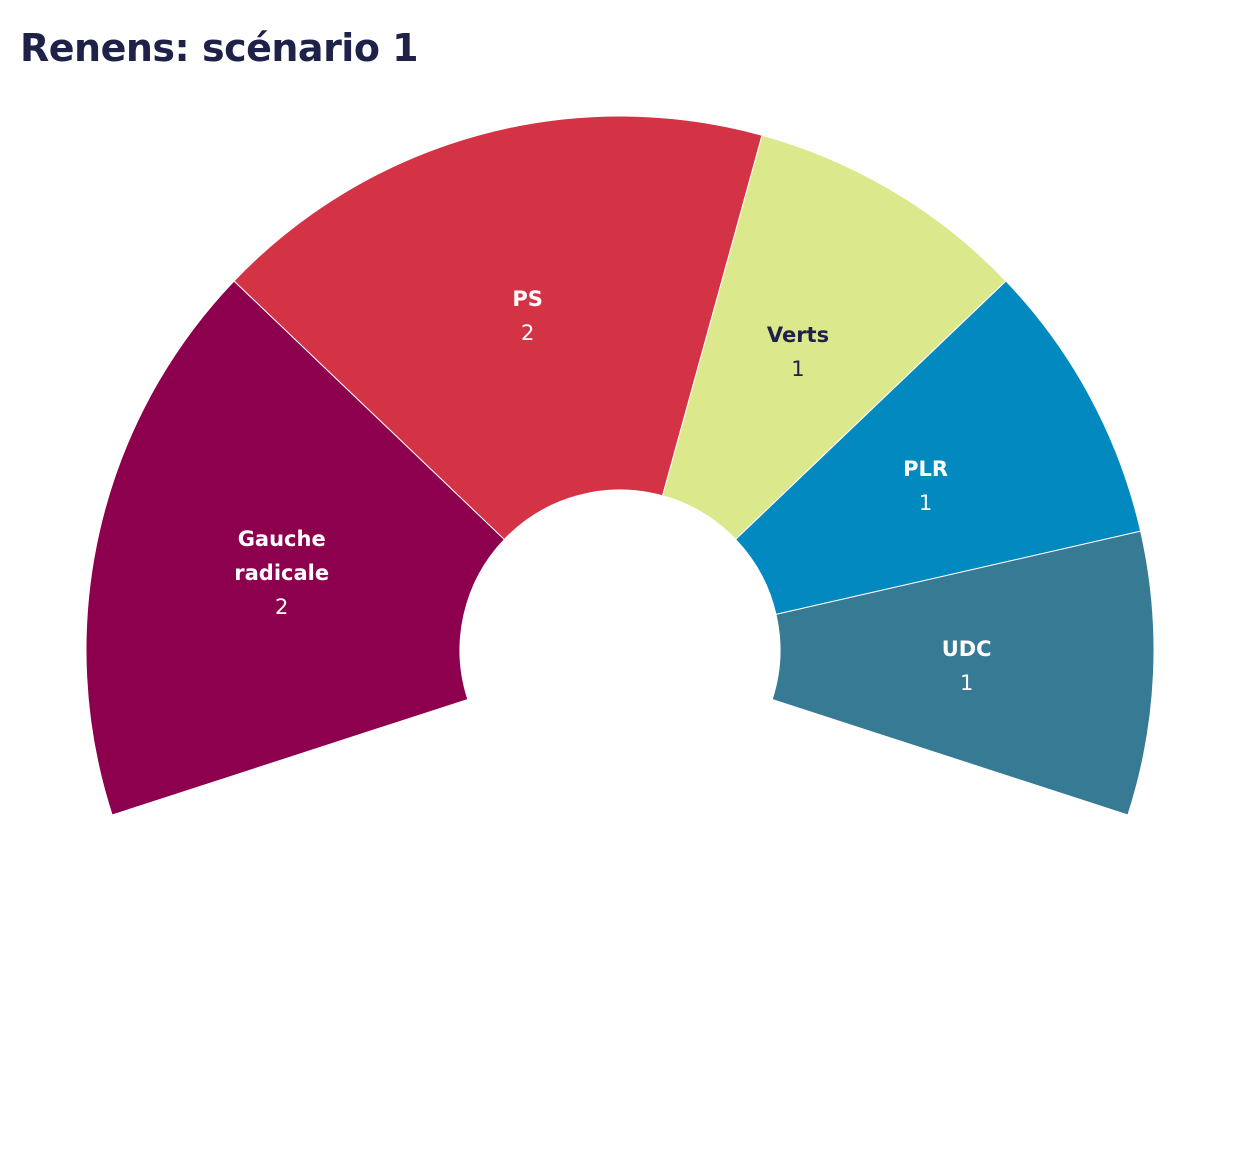 The image size is (1240, 1172). What do you see at coordinates (219, 48) in the screenshot?
I see `chart-title: Renens: scénario 1` at bounding box center [219, 48].